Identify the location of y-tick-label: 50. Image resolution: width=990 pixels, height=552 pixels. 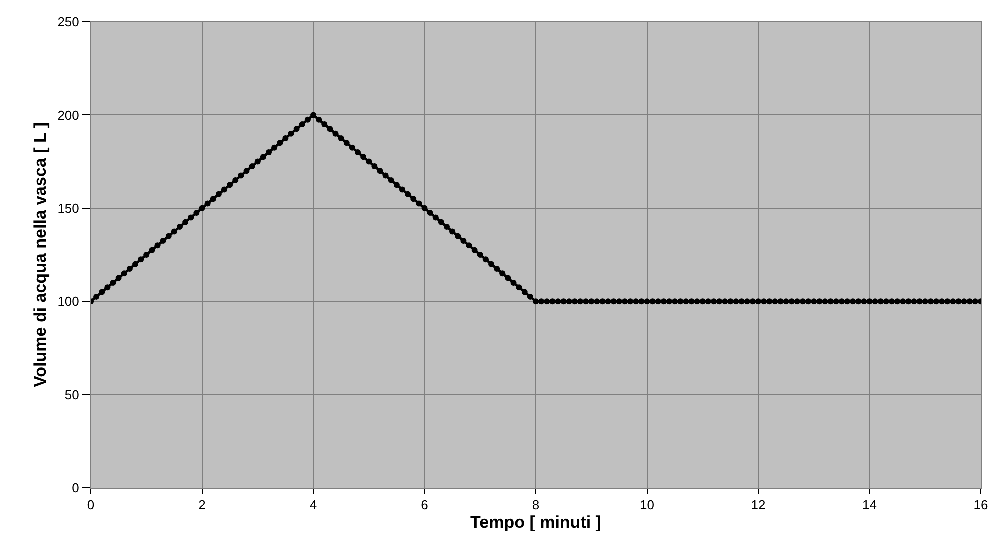
(72, 394).